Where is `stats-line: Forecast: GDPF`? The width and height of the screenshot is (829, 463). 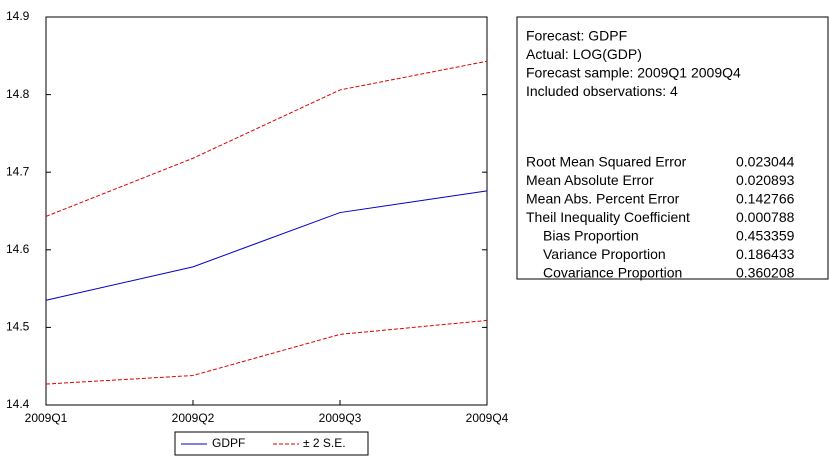
stats-line: Forecast: GDPF is located at coordinates (576, 36).